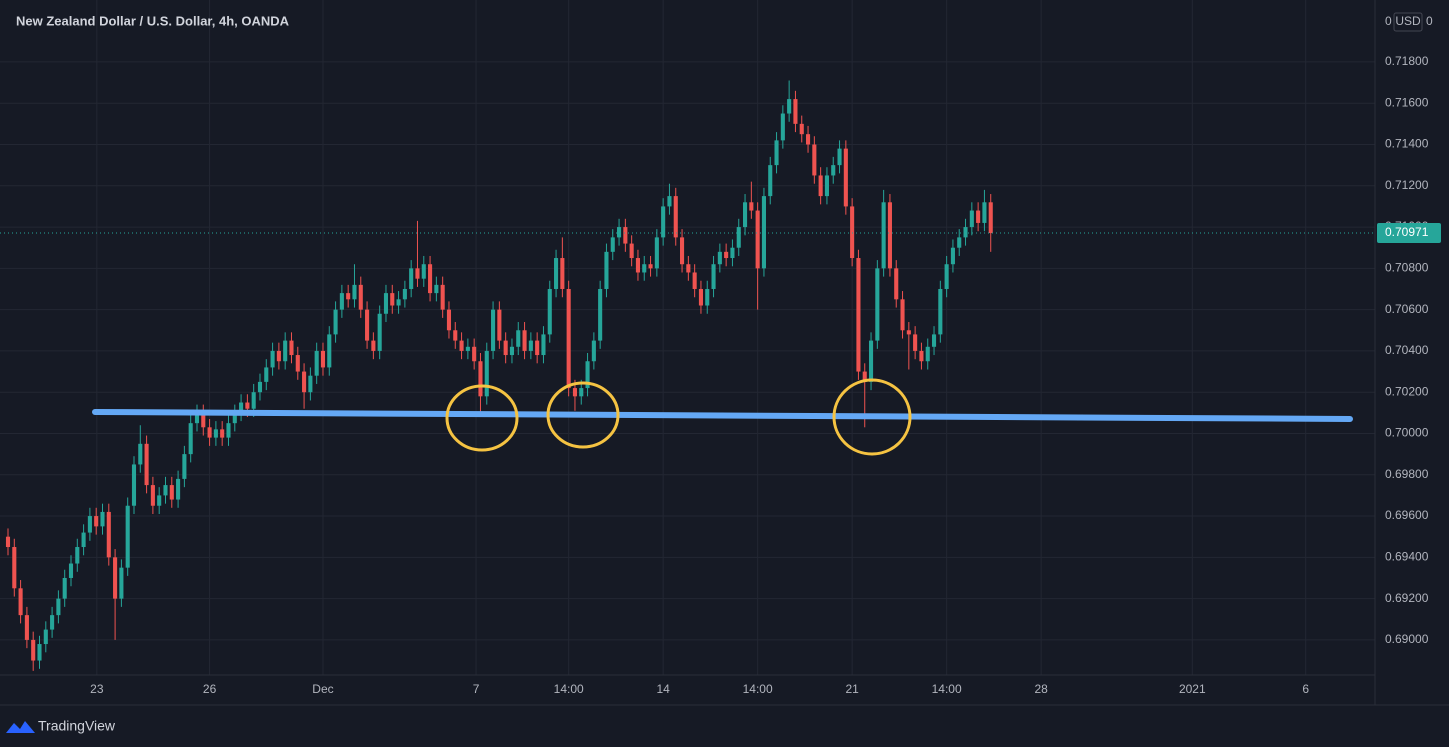 Image resolution: width=1449 pixels, height=747 pixels. What do you see at coordinates (1388, 21) in the screenshot?
I see `scale-header-left: 0` at bounding box center [1388, 21].